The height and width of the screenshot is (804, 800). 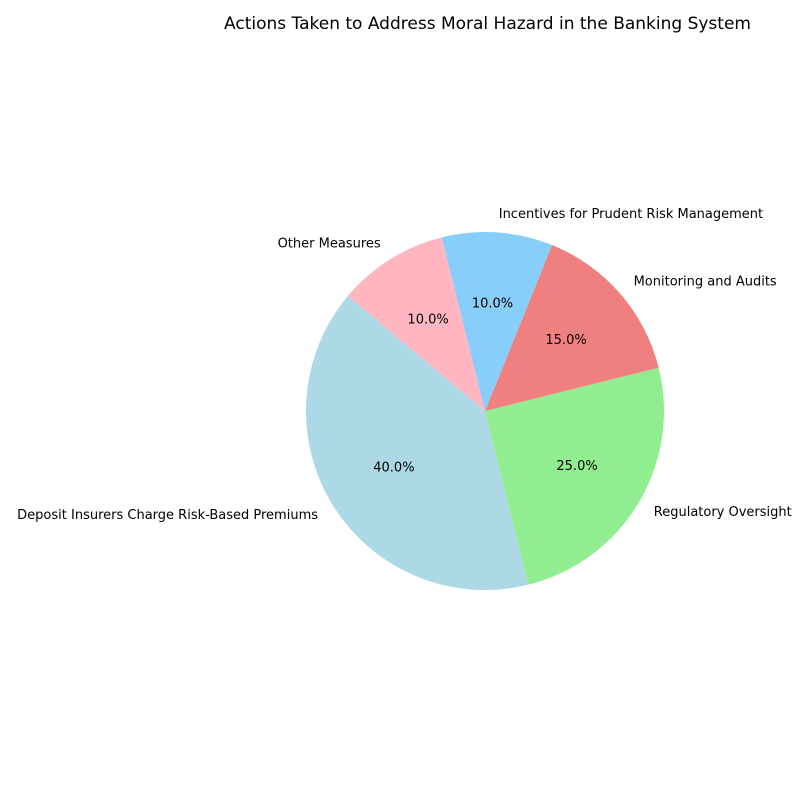 What do you see at coordinates (393, 467) in the screenshot?
I see `slice-percent-label: 40.0%` at bounding box center [393, 467].